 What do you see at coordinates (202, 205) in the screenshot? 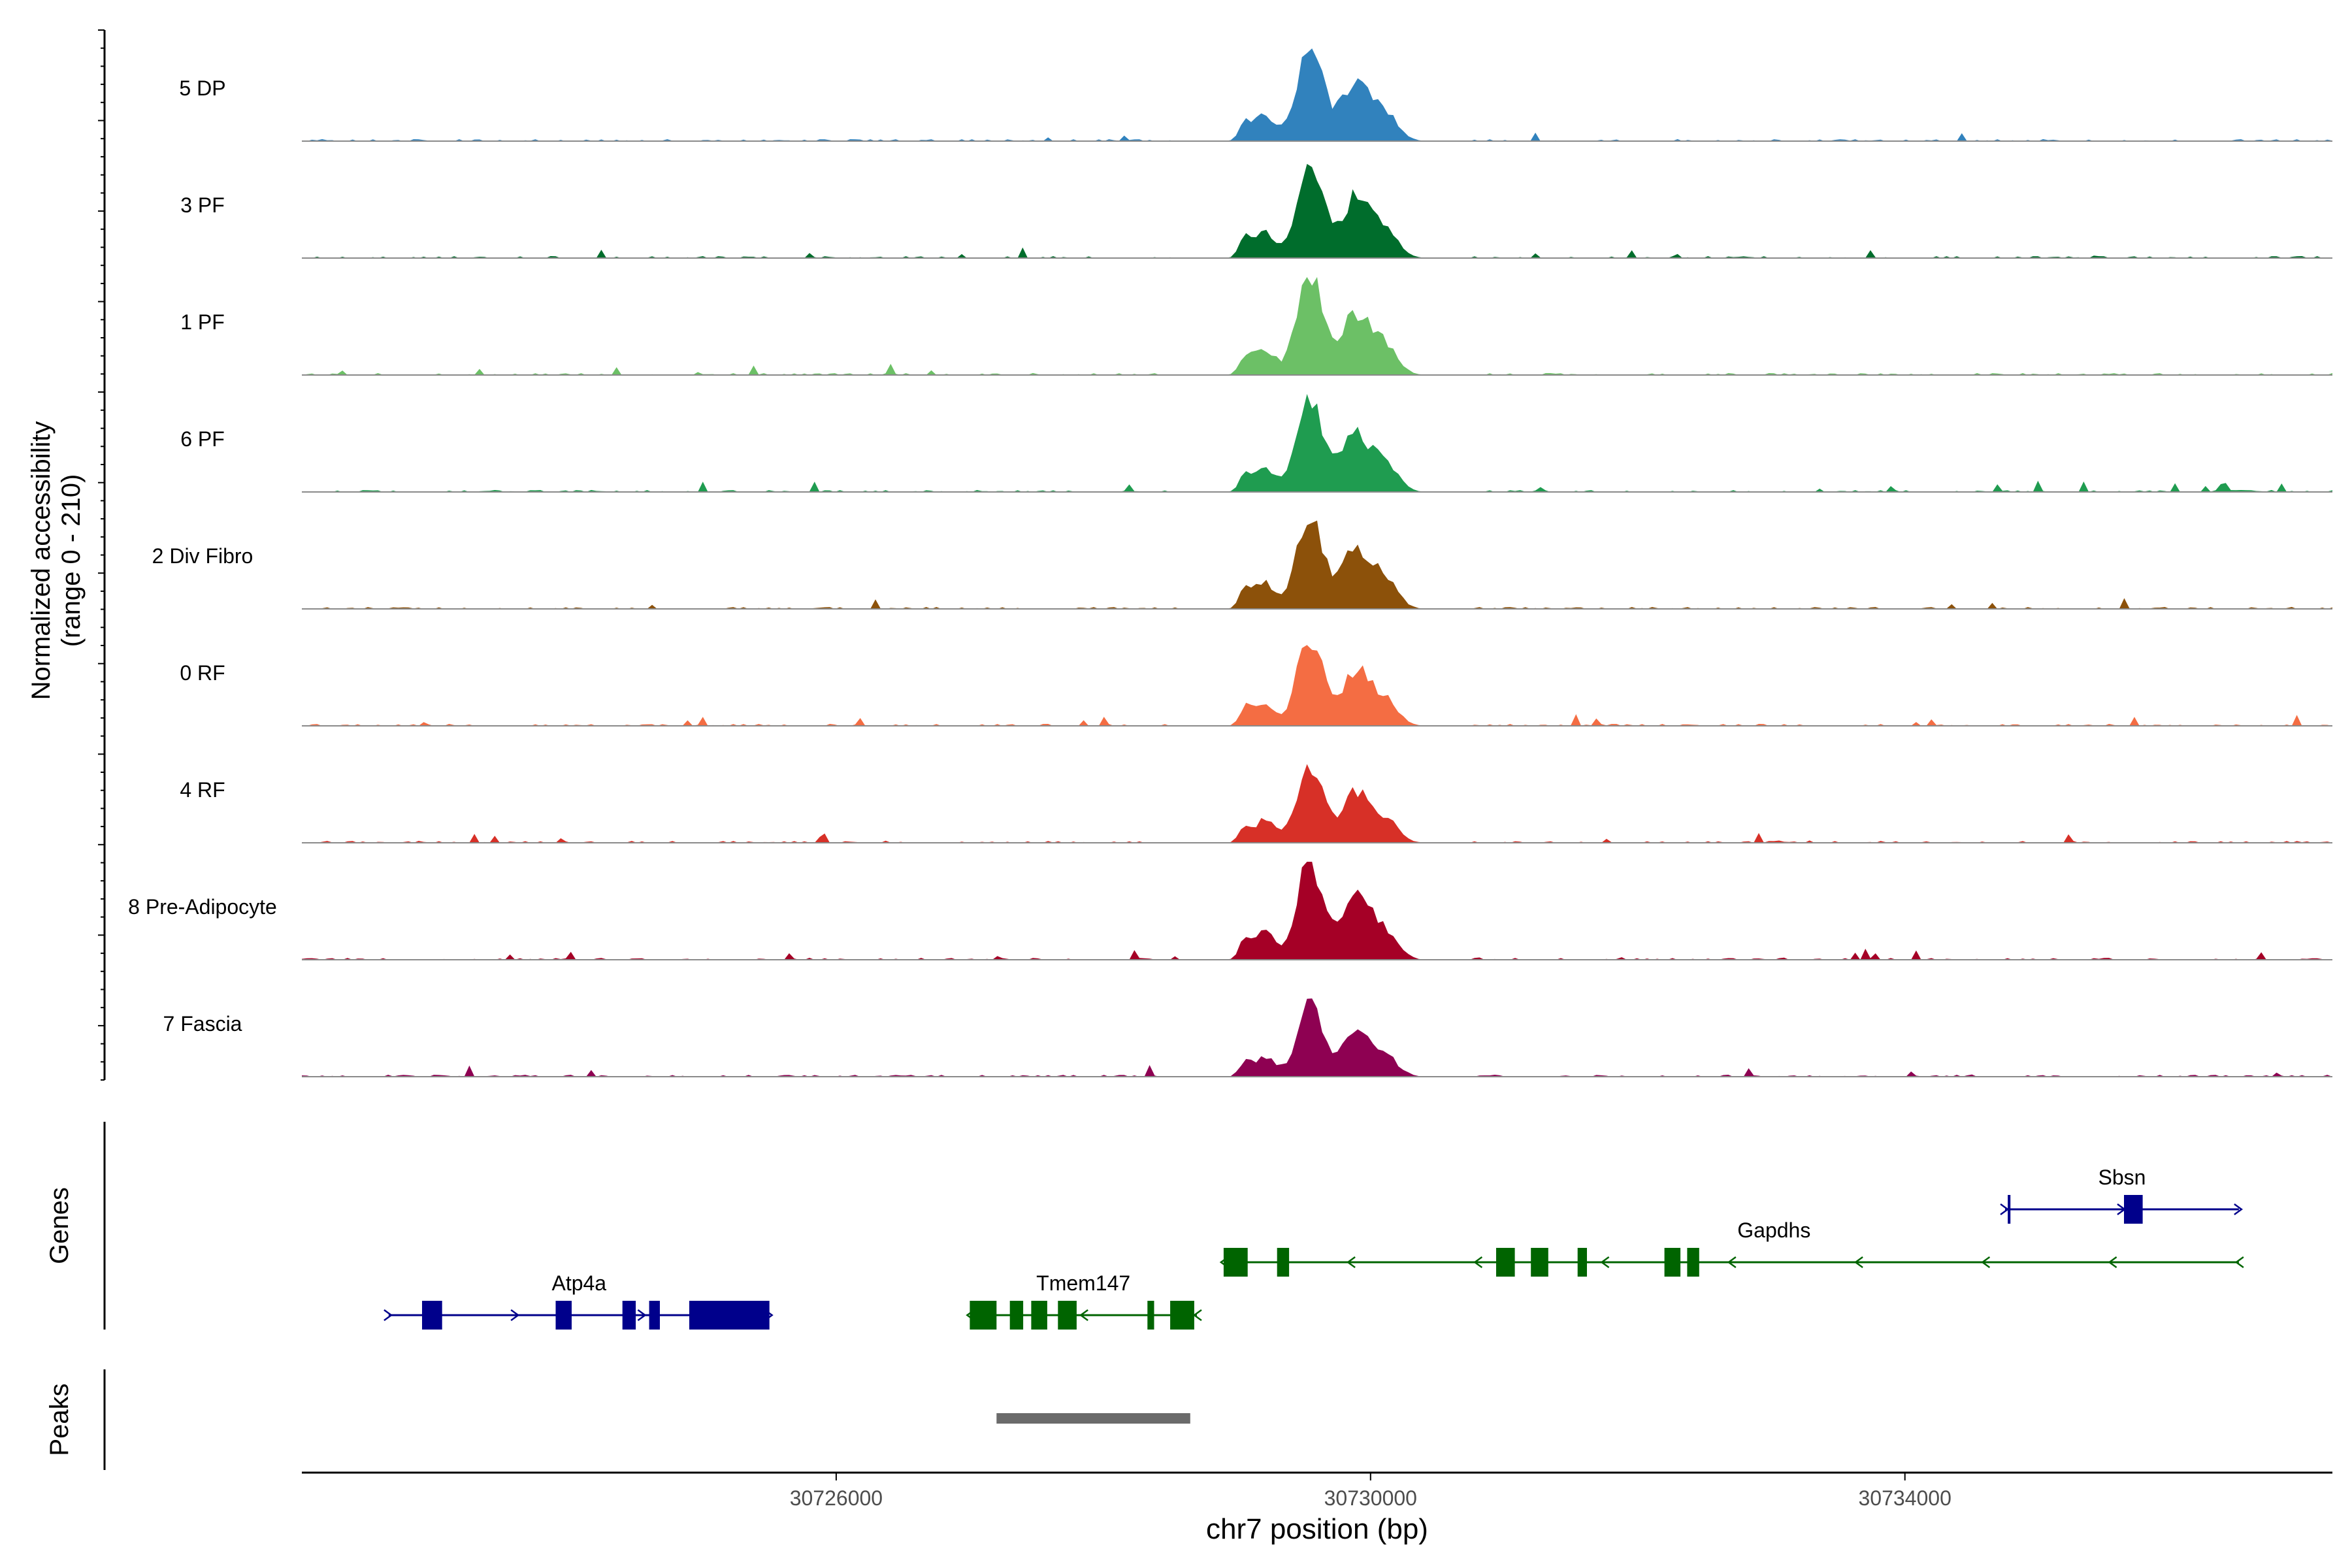
I see `track-label-1: 3 PF` at bounding box center [202, 205].